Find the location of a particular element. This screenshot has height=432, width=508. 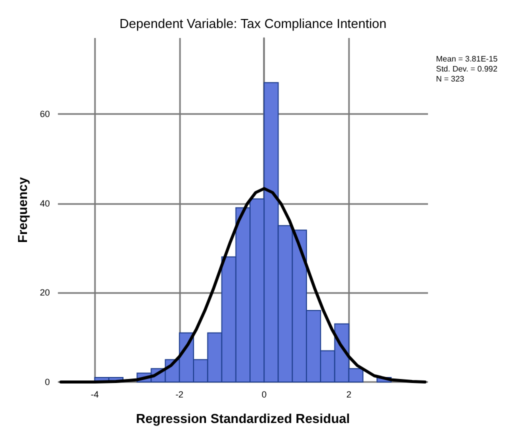

text: N = 323 is located at coordinates (450, 79).